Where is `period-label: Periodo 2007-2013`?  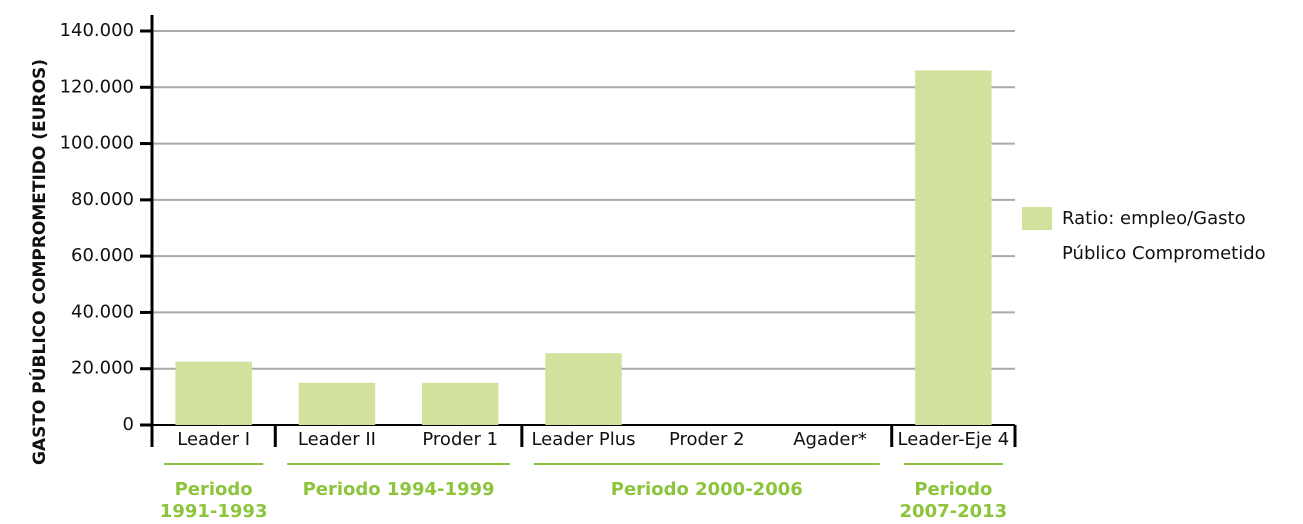
period-label: Periodo 2007-2013 is located at coordinates (954, 500).